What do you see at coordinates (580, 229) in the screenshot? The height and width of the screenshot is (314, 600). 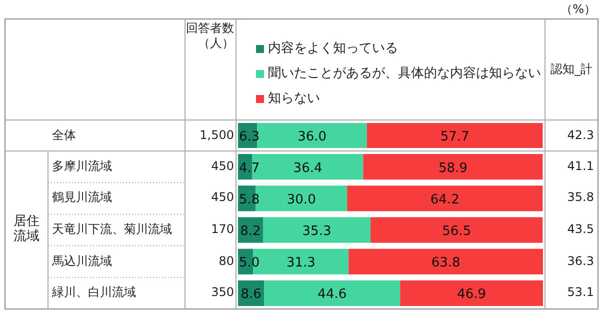 I see `text: 43.5` at bounding box center [580, 229].